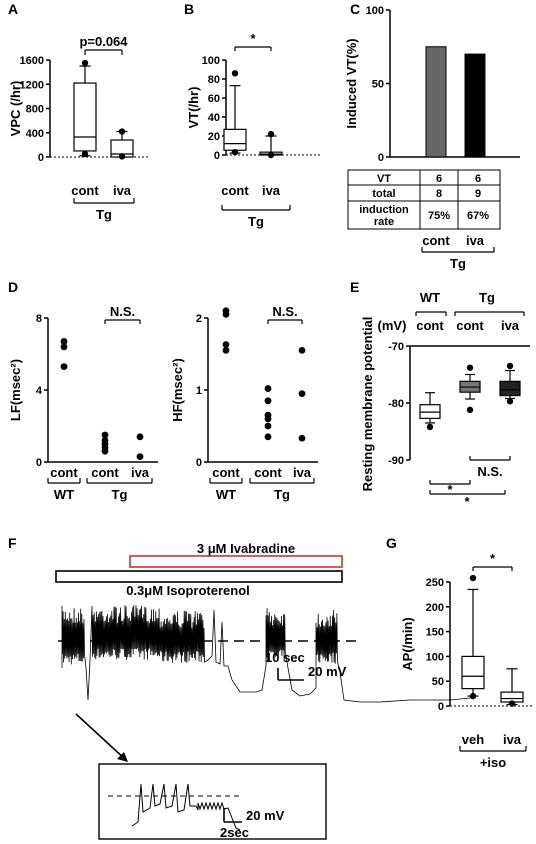 The image size is (536, 844). Describe the element at coordinates (246, 548) in the screenshot. I see `f-ivabradine-label: 3 μM Ivabradine` at that location.